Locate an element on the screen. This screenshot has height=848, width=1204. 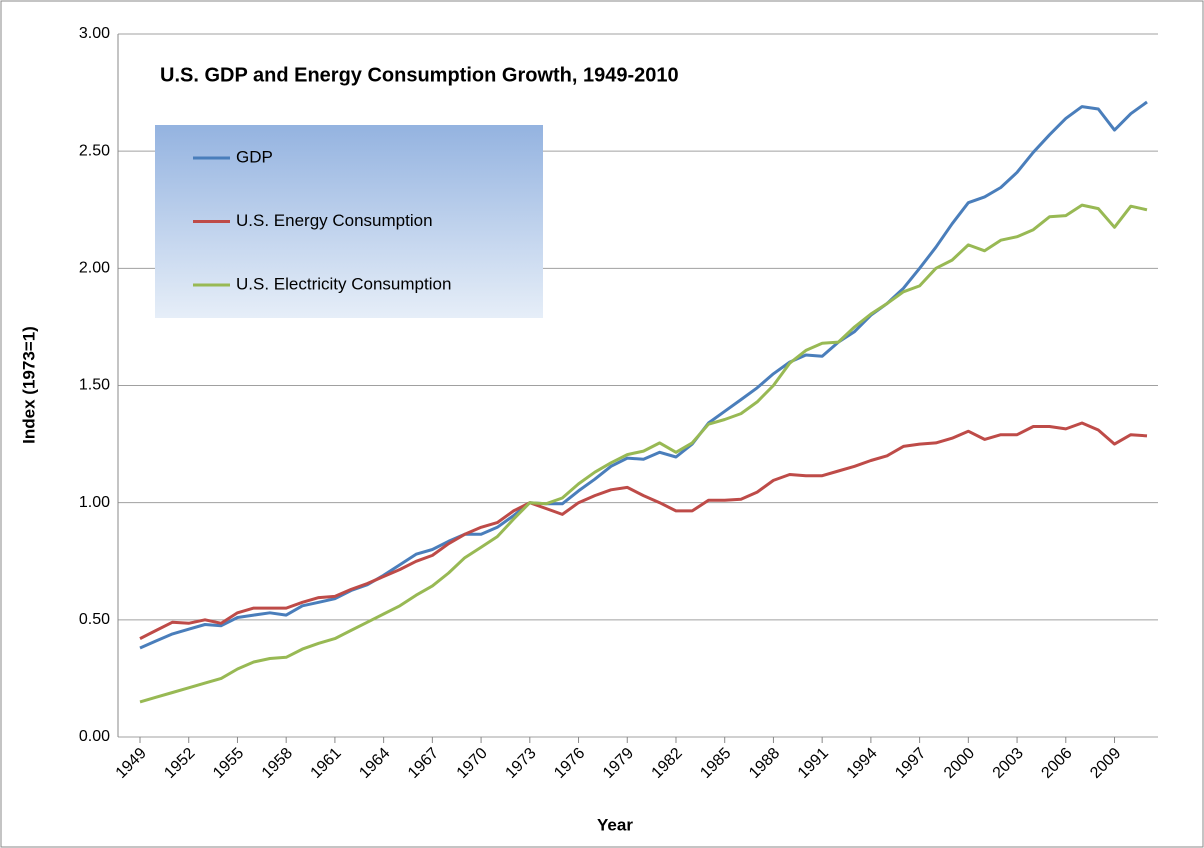
y-tick-label: 0.00 is located at coordinates (94, 736).